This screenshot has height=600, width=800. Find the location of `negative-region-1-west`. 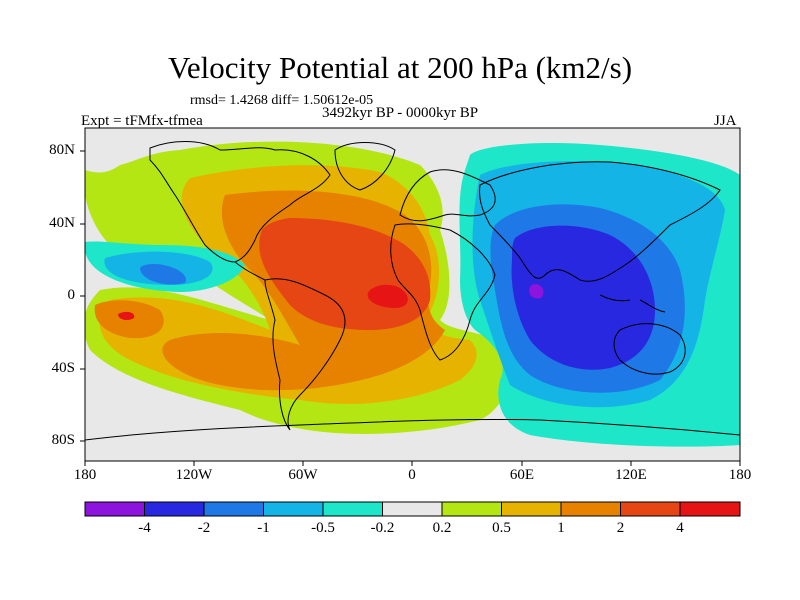

negative-region-1-west is located at coordinates (163, 274).